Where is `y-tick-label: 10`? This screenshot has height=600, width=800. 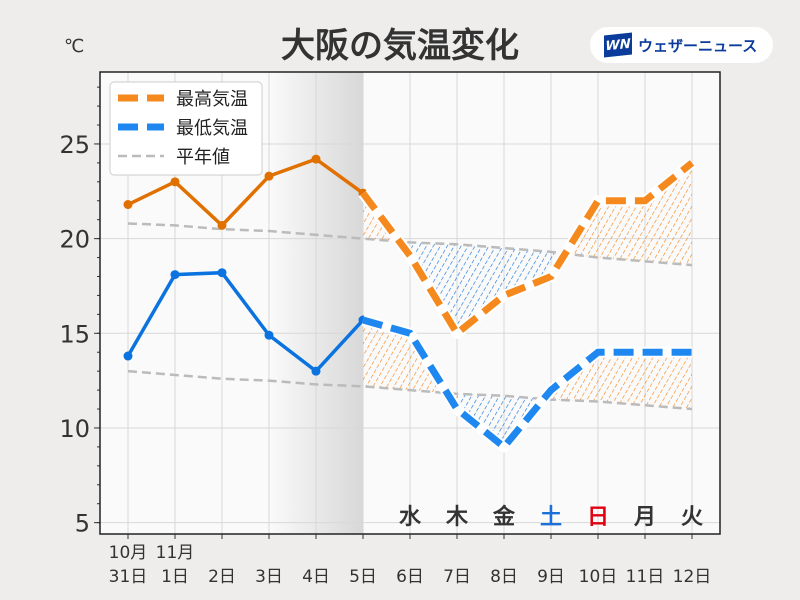 y-tick-label: 10 is located at coordinates (74, 429).